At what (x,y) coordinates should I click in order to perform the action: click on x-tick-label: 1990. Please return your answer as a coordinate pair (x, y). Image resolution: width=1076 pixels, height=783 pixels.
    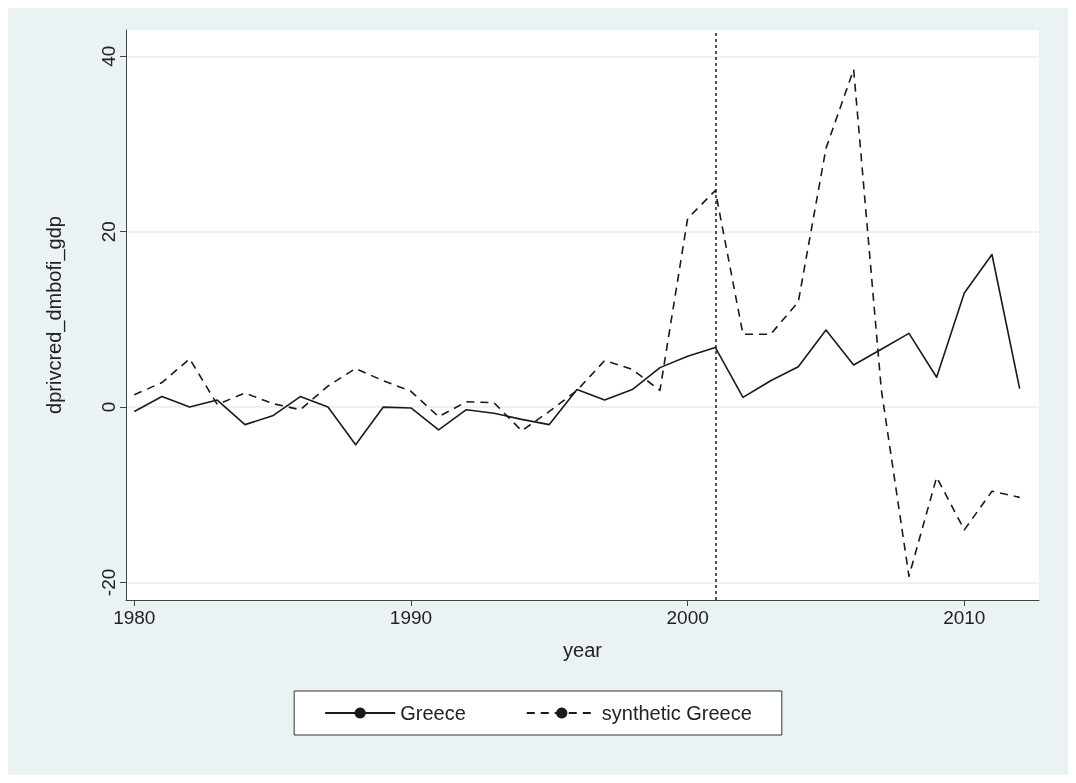
    Looking at the image, I should click on (411, 617).